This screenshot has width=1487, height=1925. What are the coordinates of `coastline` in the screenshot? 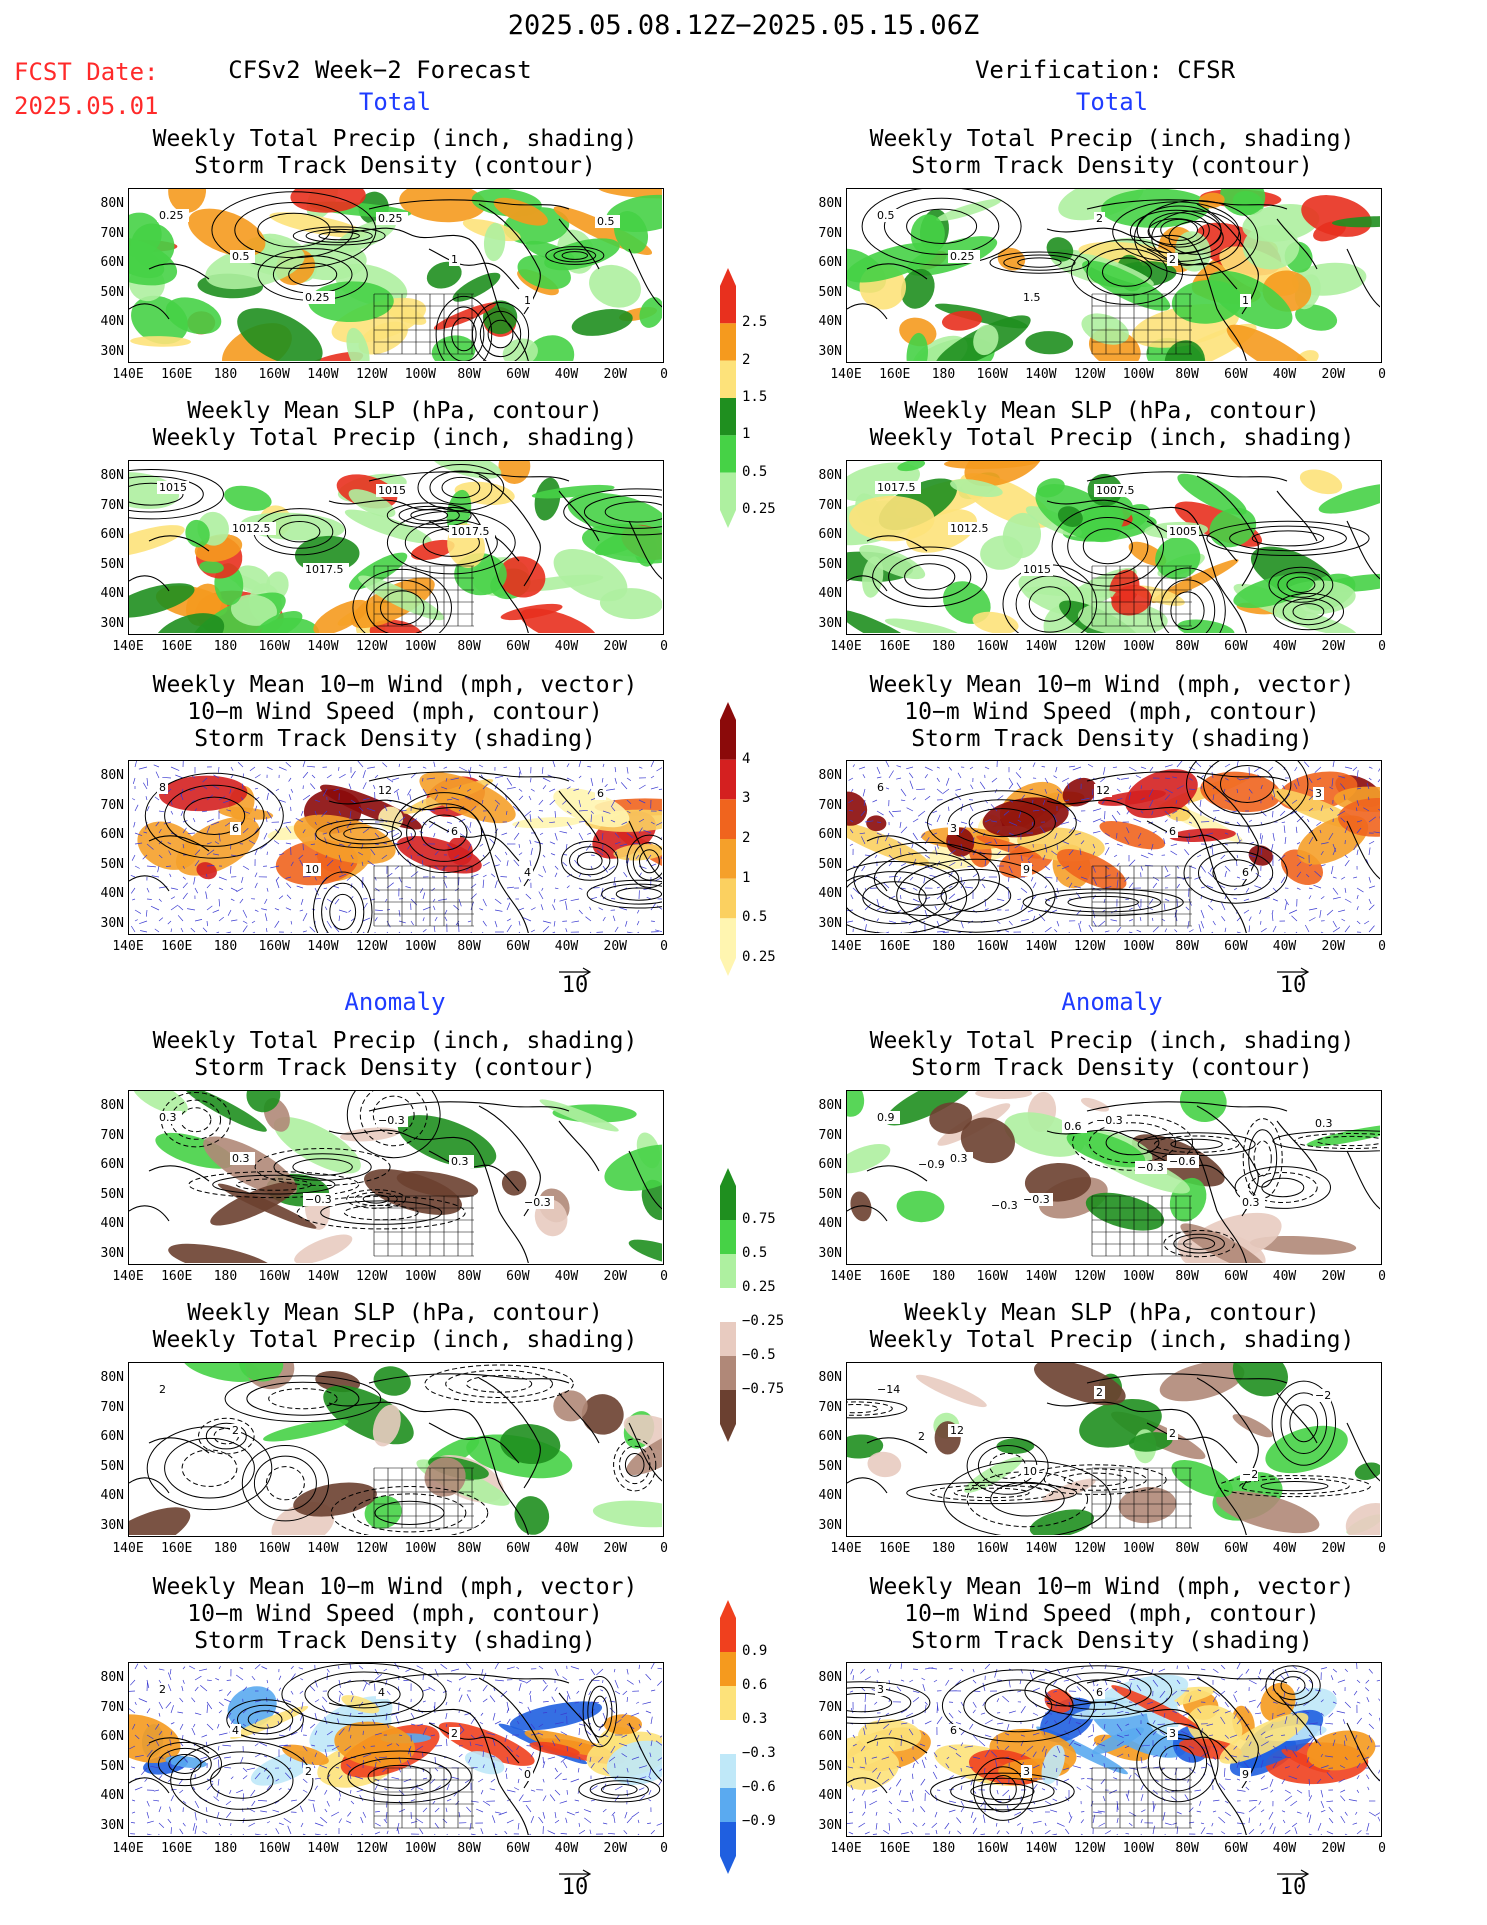 It's located at (1328, 1165).